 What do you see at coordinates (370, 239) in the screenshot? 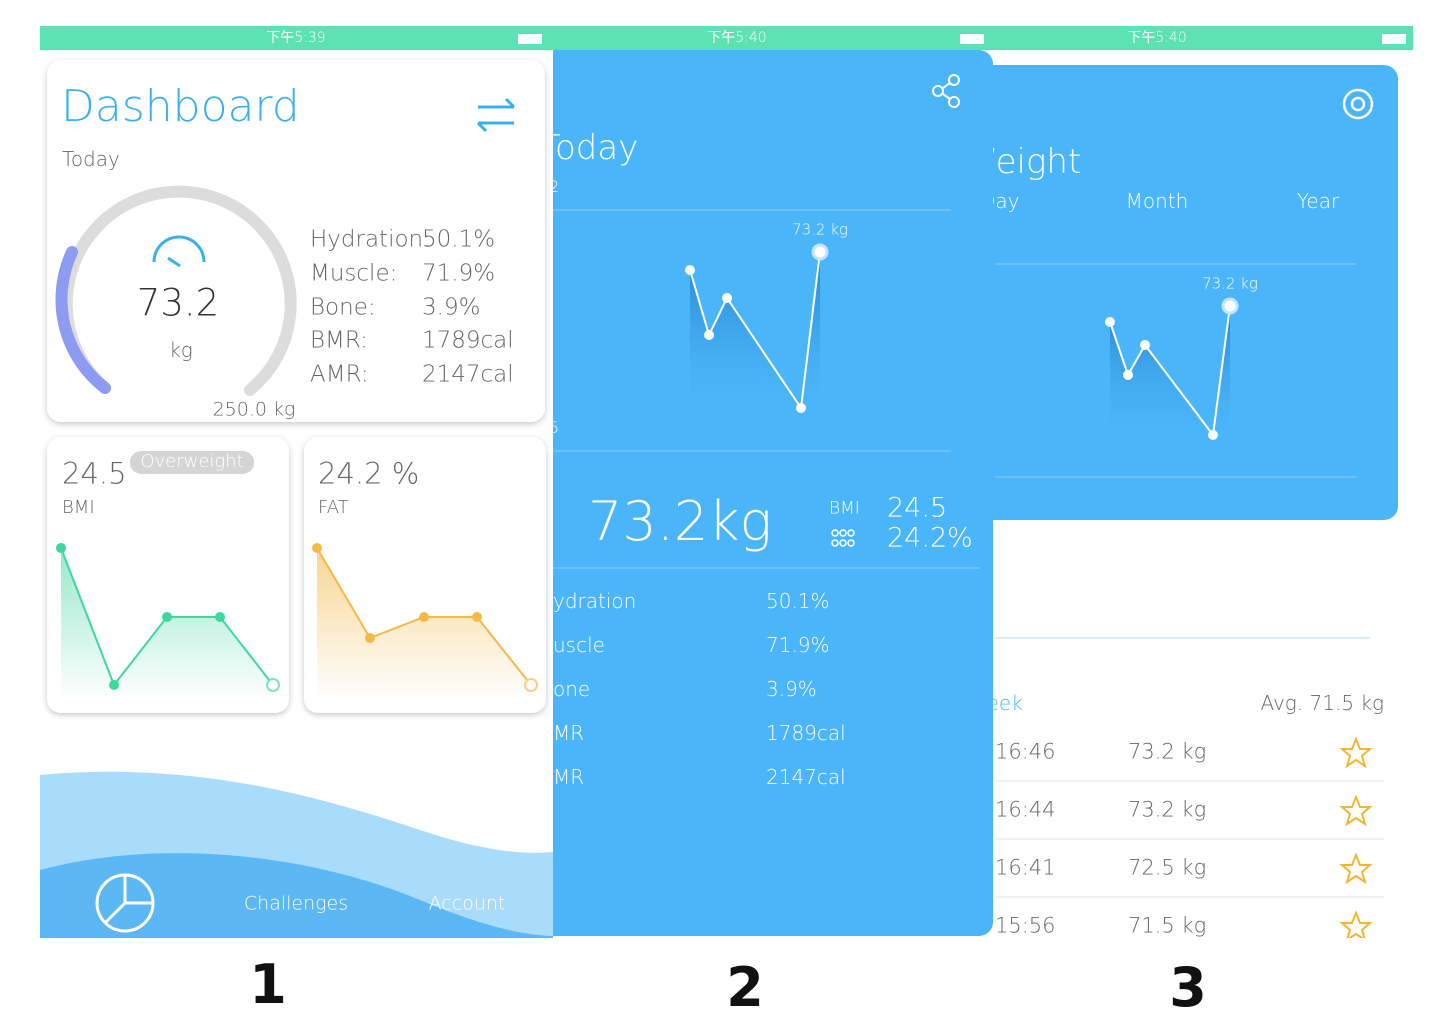
I see `metric-label: Hydration:` at bounding box center [370, 239].